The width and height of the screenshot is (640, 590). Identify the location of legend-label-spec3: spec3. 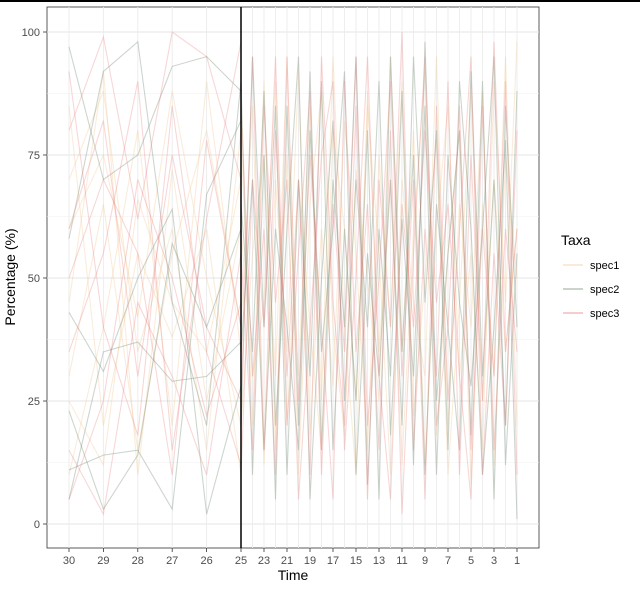
(604, 314).